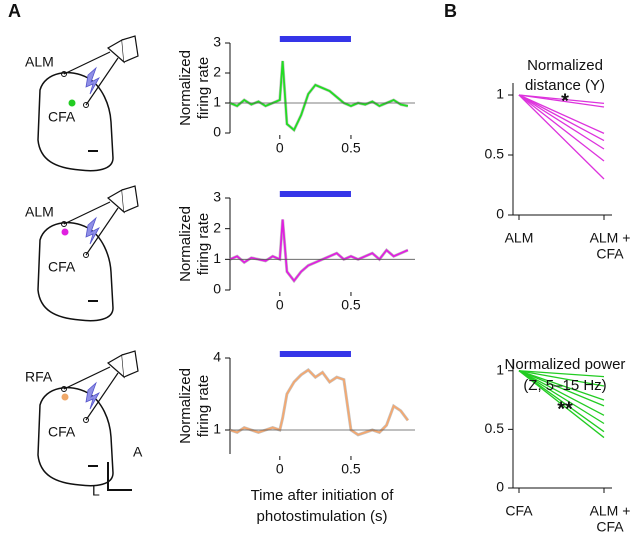 The width and height of the screenshot is (640, 538). What do you see at coordinates (39, 377) in the screenshot?
I see `region-label: RFA` at bounding box center [39, 377].